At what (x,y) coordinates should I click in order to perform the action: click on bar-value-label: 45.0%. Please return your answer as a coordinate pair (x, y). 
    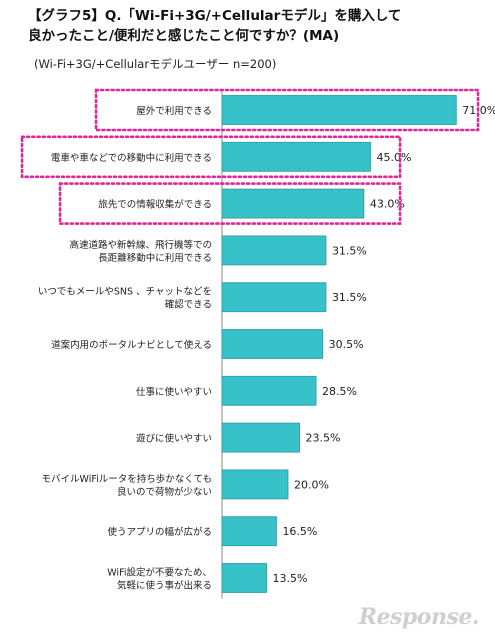
    Looking at the image, I should click on (394, 157).